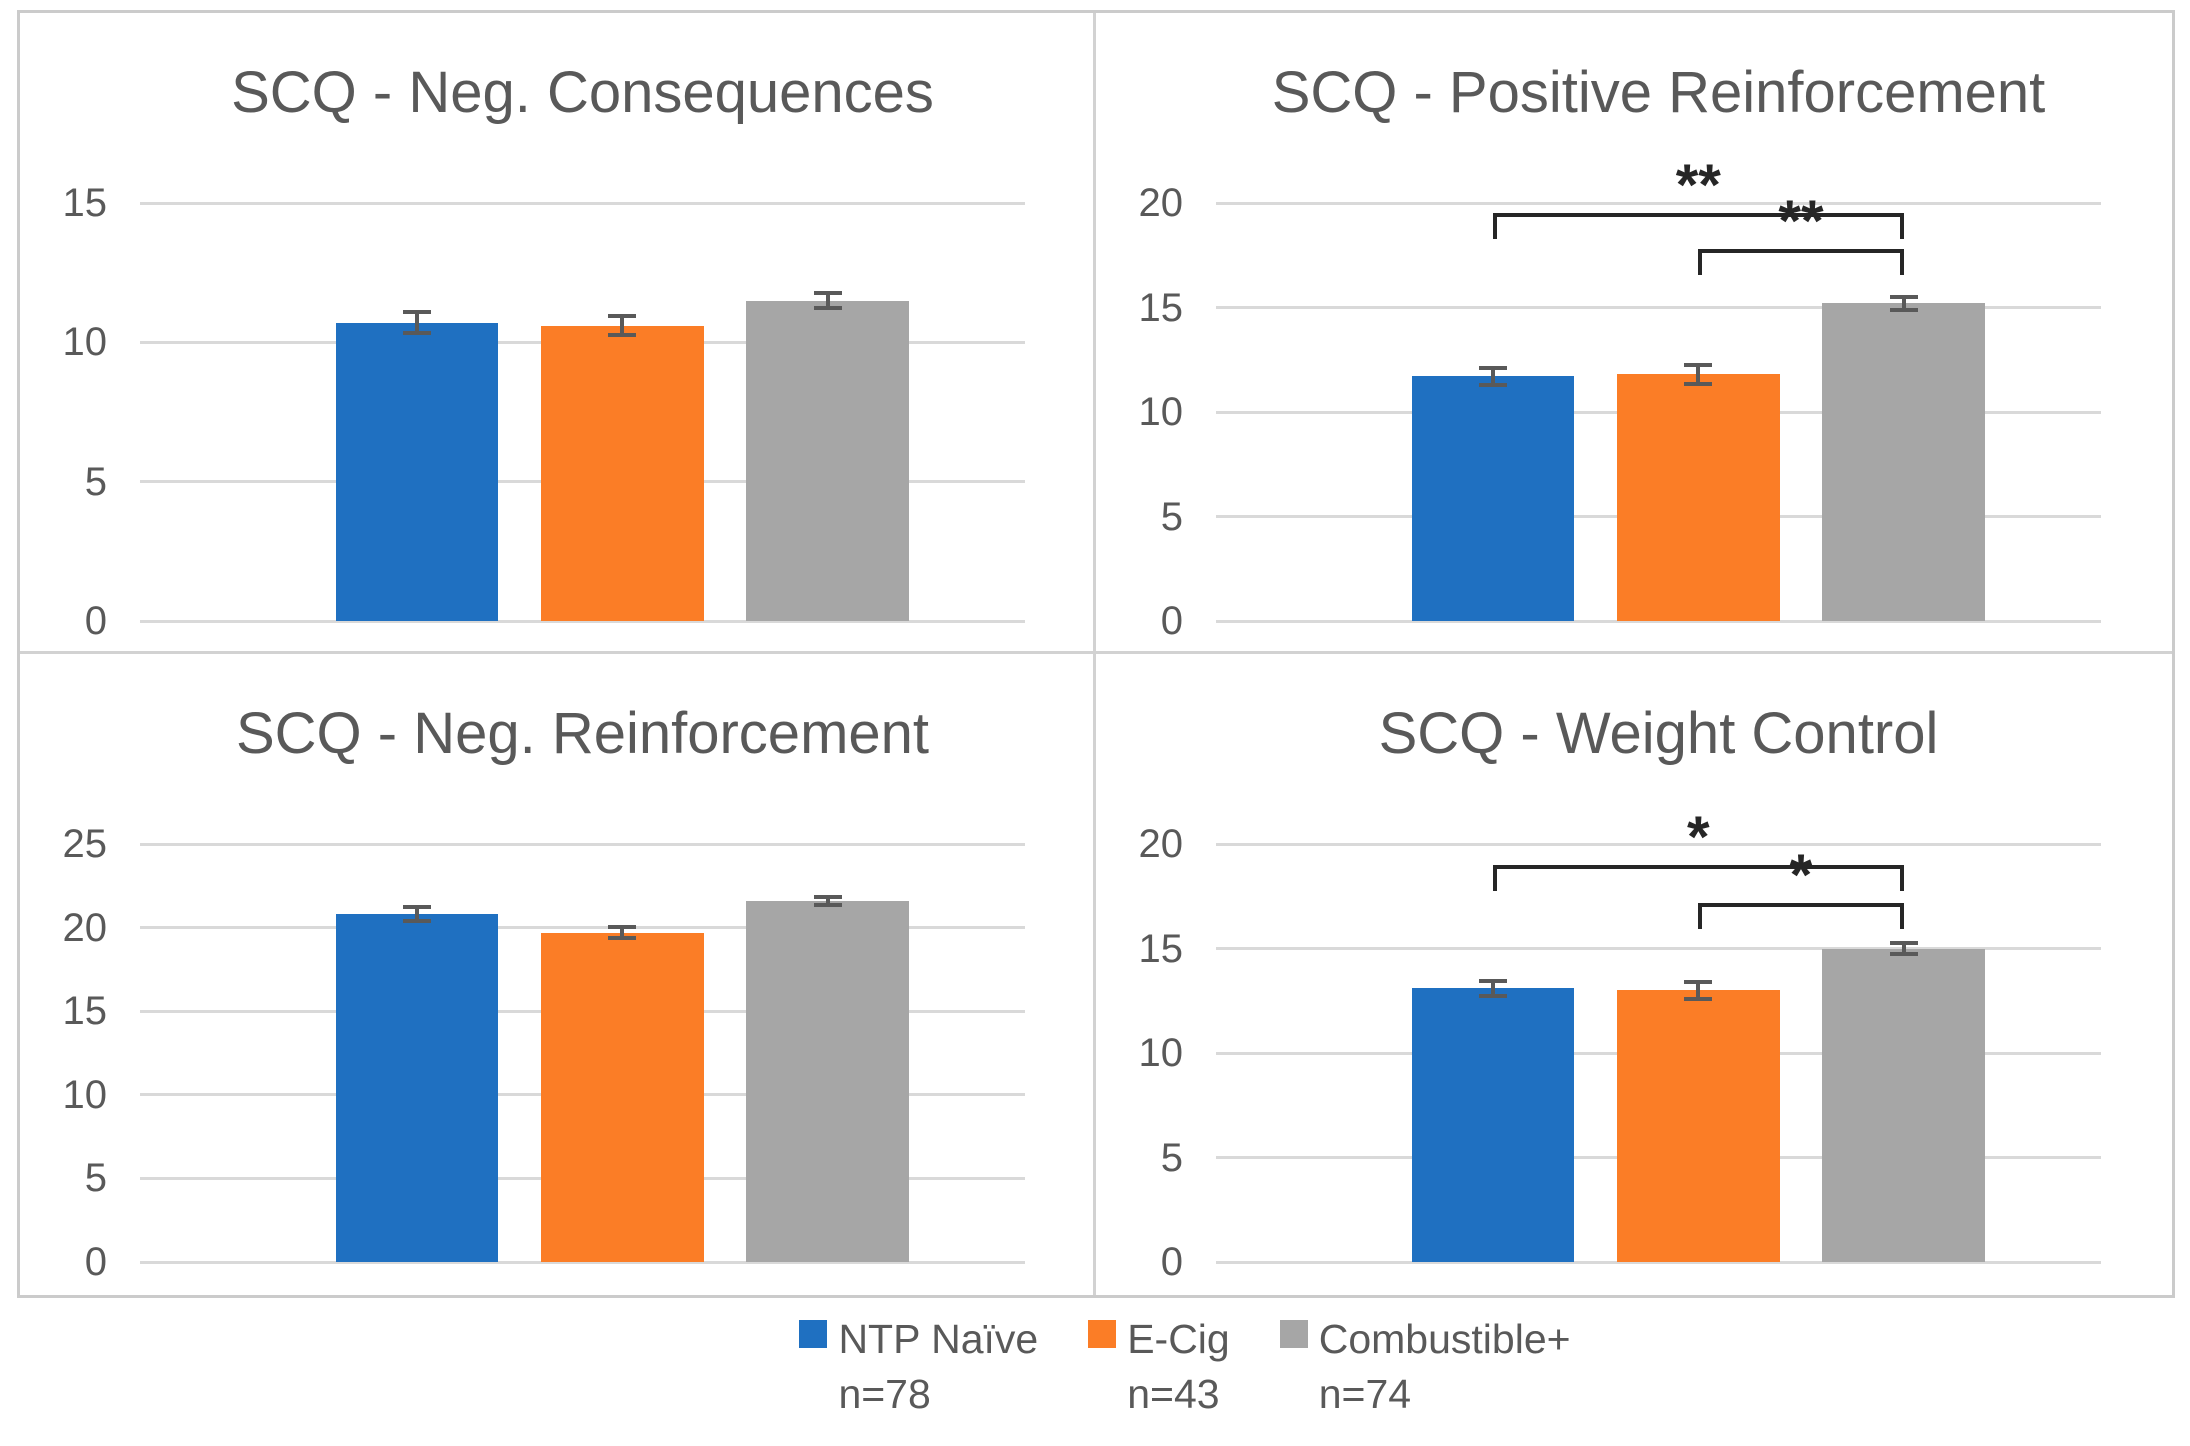 The image size is (2190, 1446). What do you see at coordinates (884, 1394) in the screenshot?
I see `legend-n-count: n=78` at bounding box center [884, 1394].